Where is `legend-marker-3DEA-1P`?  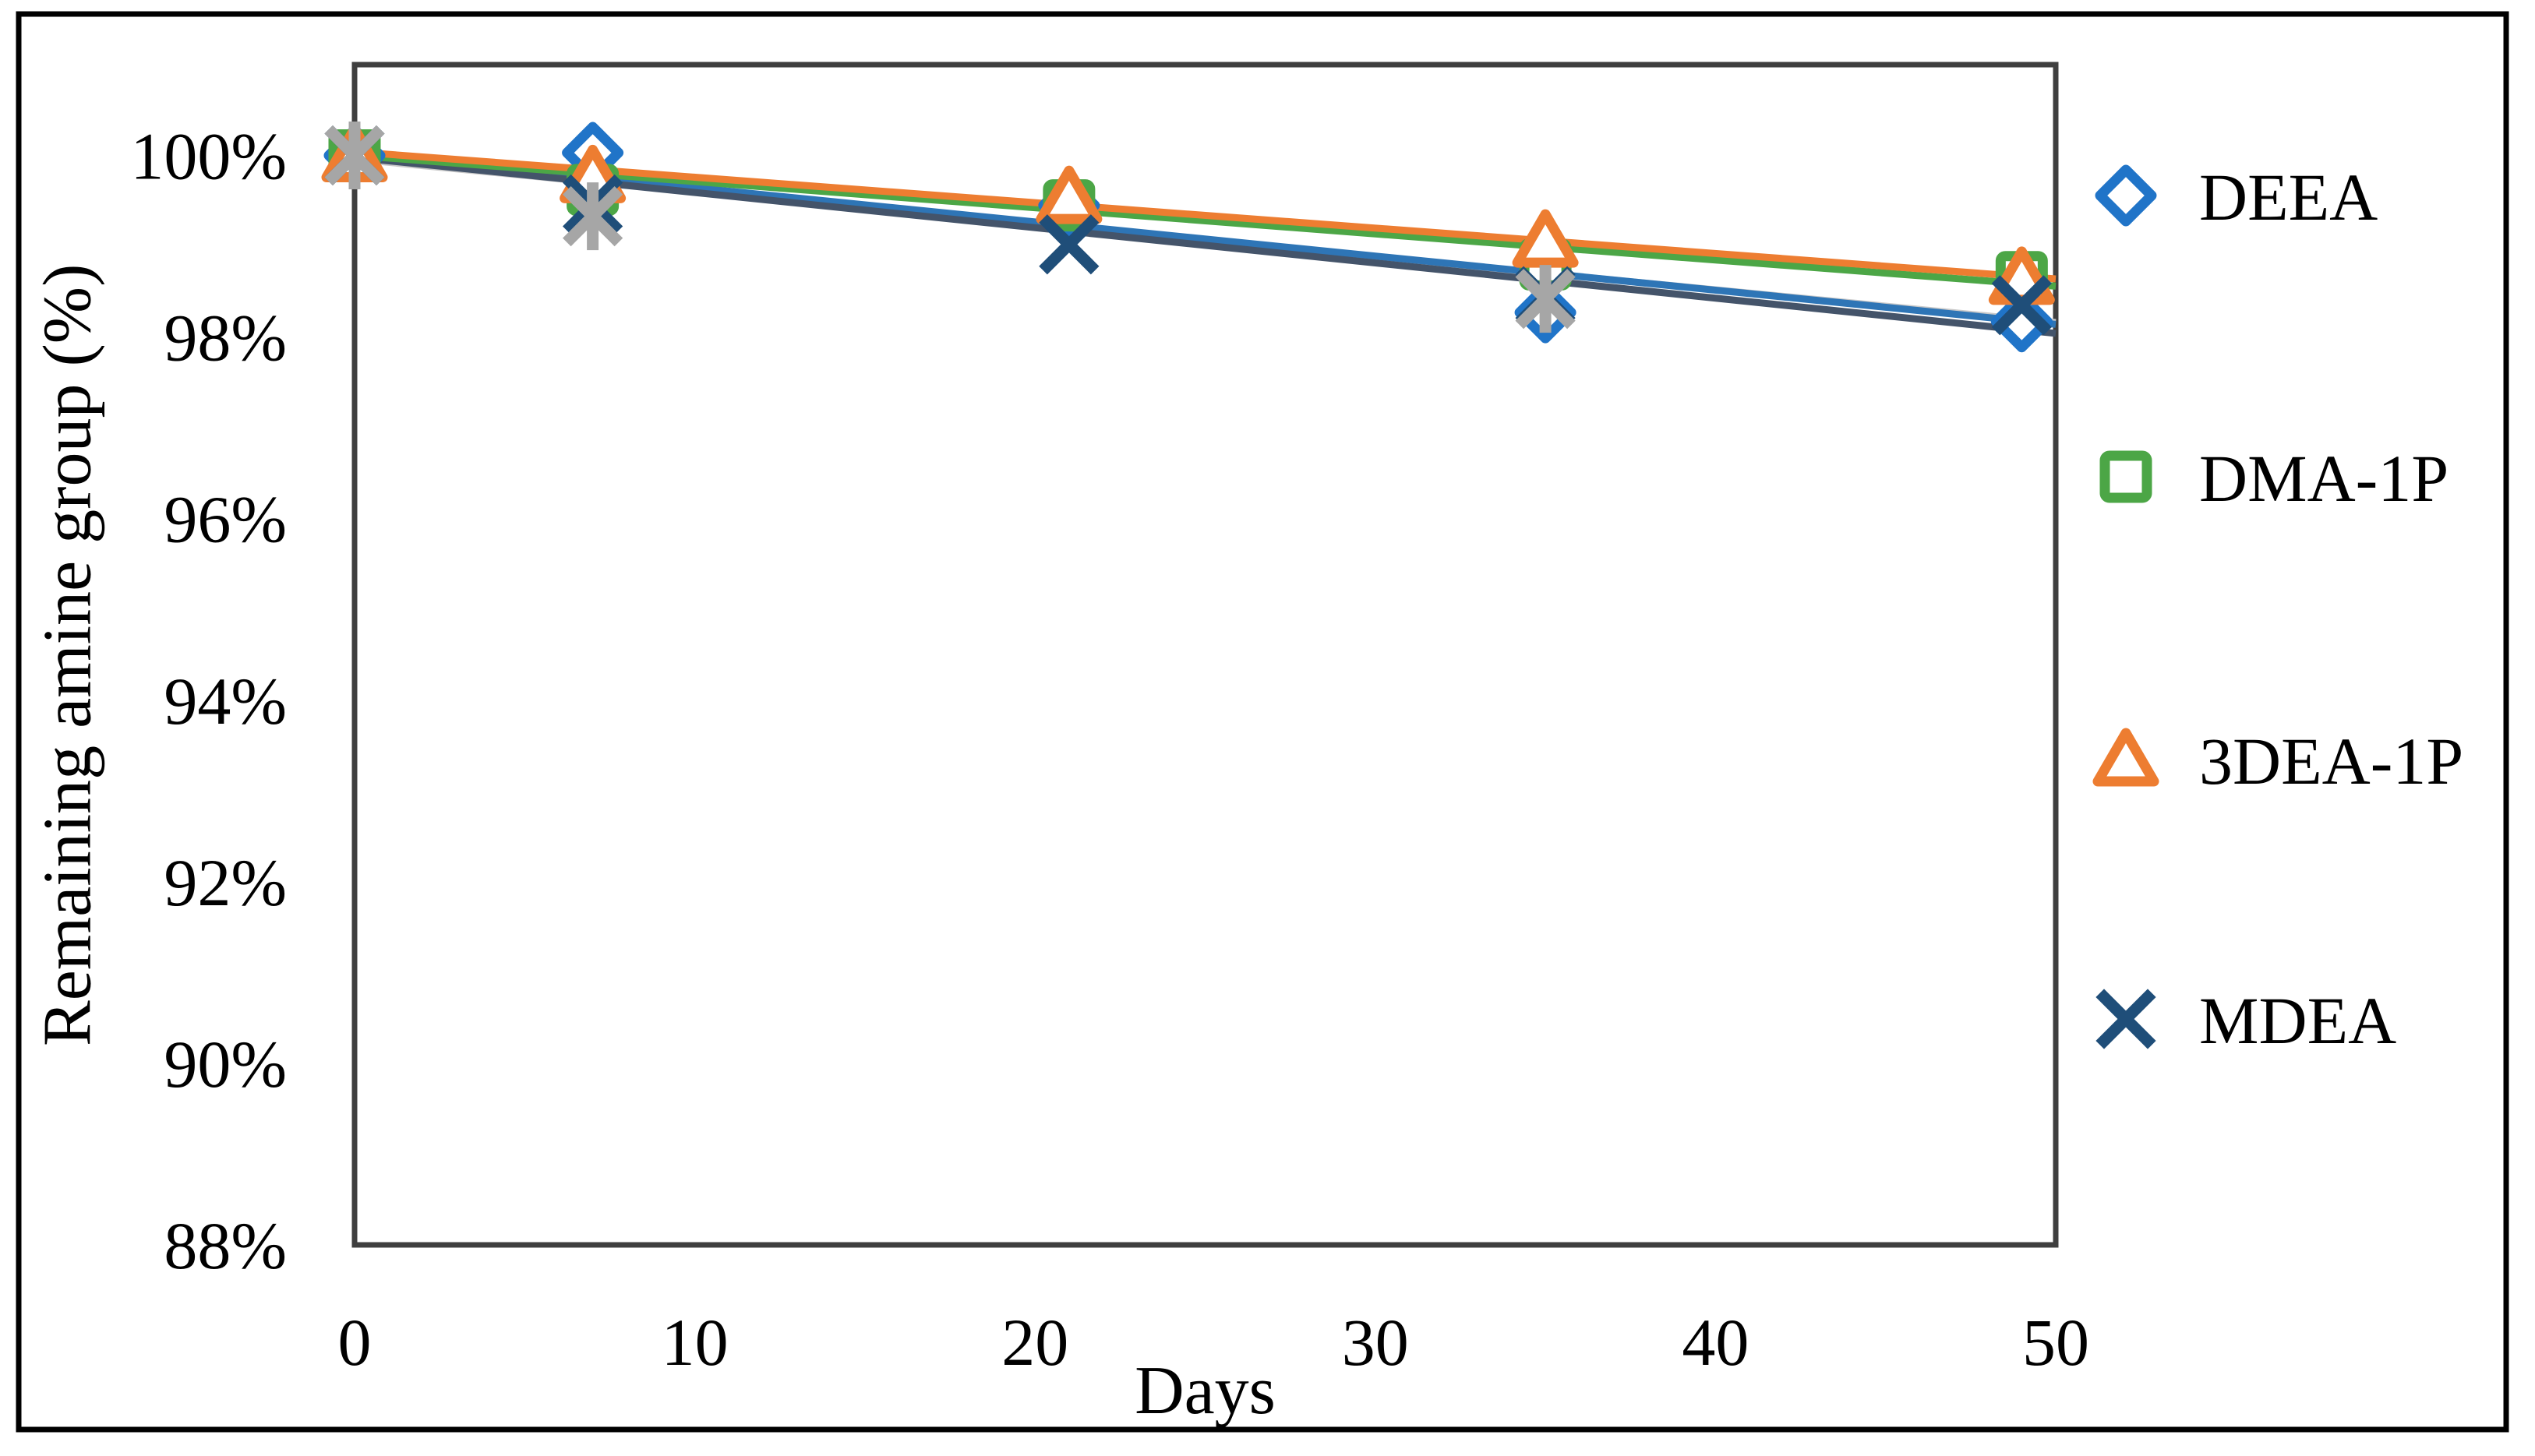
legend-marker-3DEA-1P is located at coordinates (2126, 758).